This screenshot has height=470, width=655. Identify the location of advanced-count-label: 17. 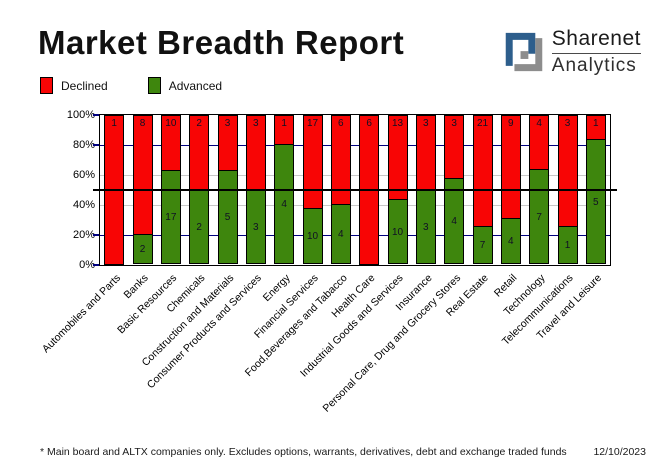
(171, 217).